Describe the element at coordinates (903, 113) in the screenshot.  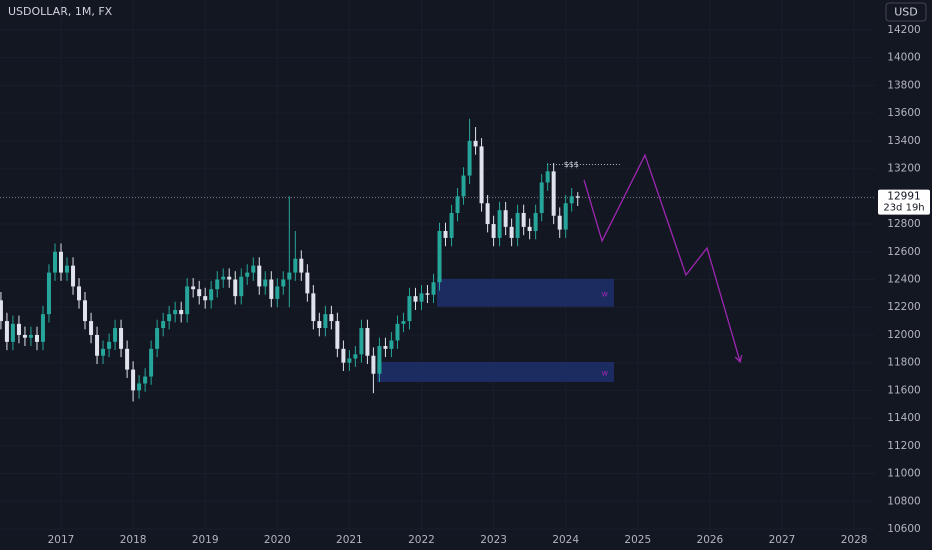
I see `y-tick-label: 13600` at that location.